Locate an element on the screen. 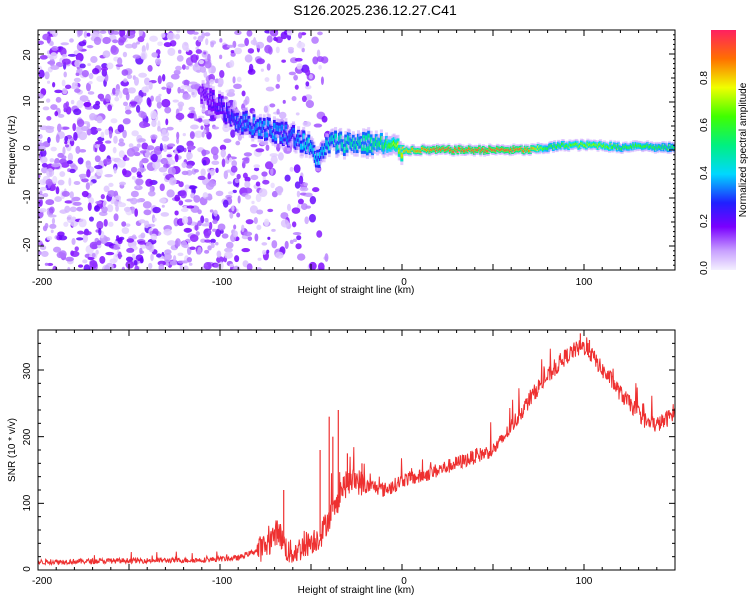 The width and height of the screenshot is (750, 600). top-ytick-label: 0 is located at coordinates (27, 148).